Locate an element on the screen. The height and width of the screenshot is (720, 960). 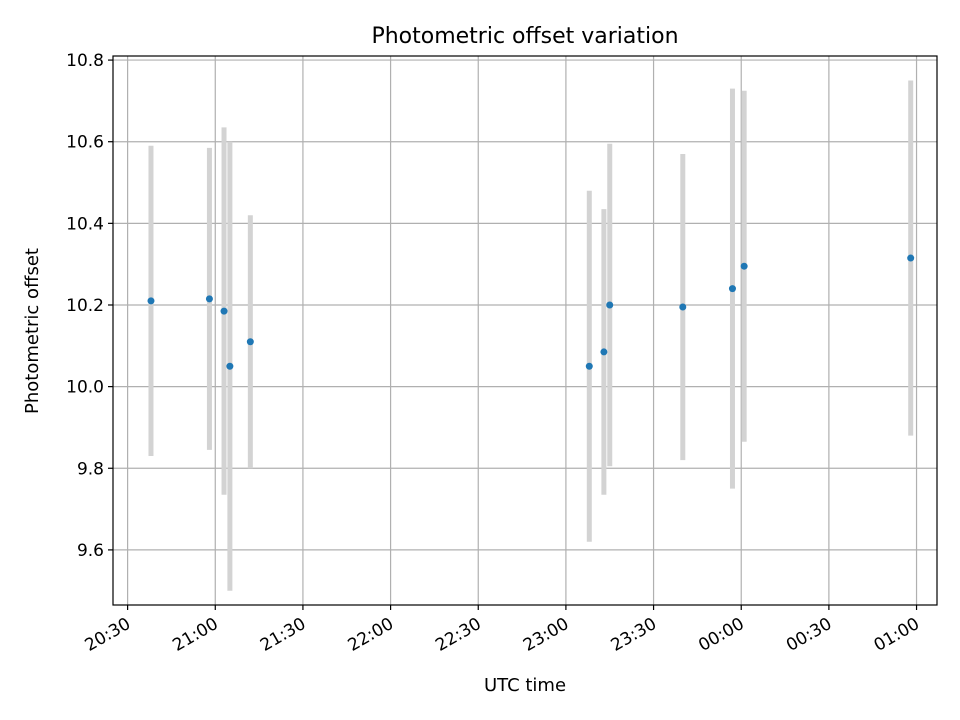
y-tick-label: 10.2 is located at coordinates (85, 306).